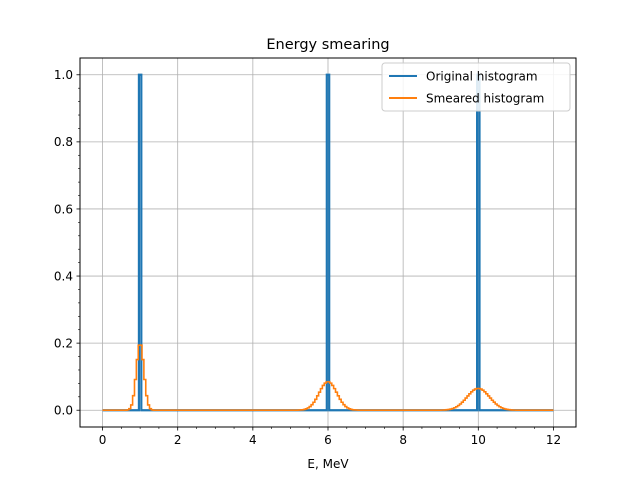 The width and height of the screenshot is (640, 480). What do you see at coordinates (63, 75) in the screenshot?
I see `y-tick-label: 1.0` at bounding box center [63, 75].